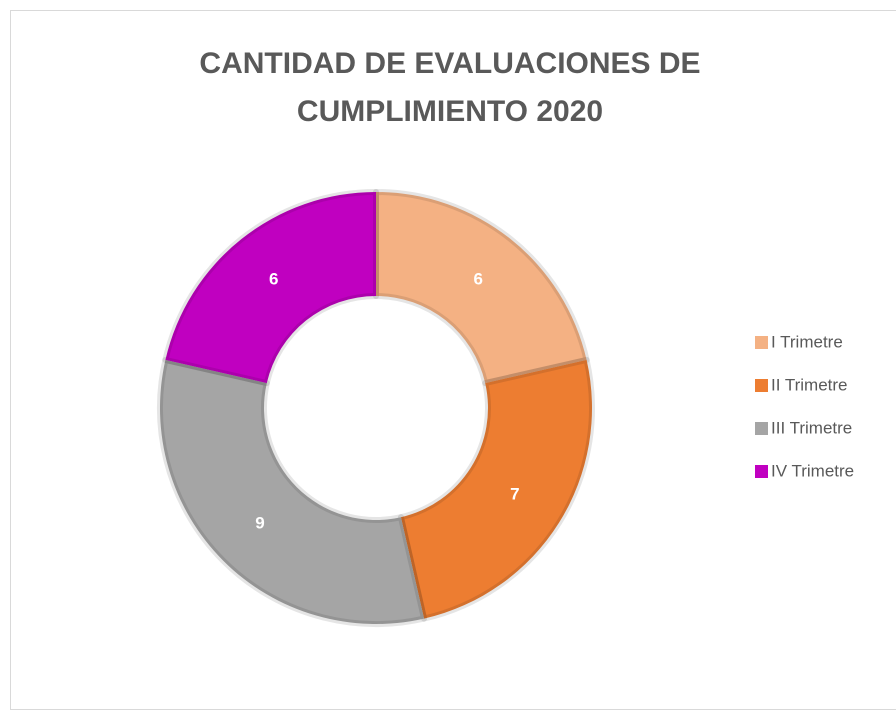  I want to click on legend-label: III Trimetre, so click(811, 427).